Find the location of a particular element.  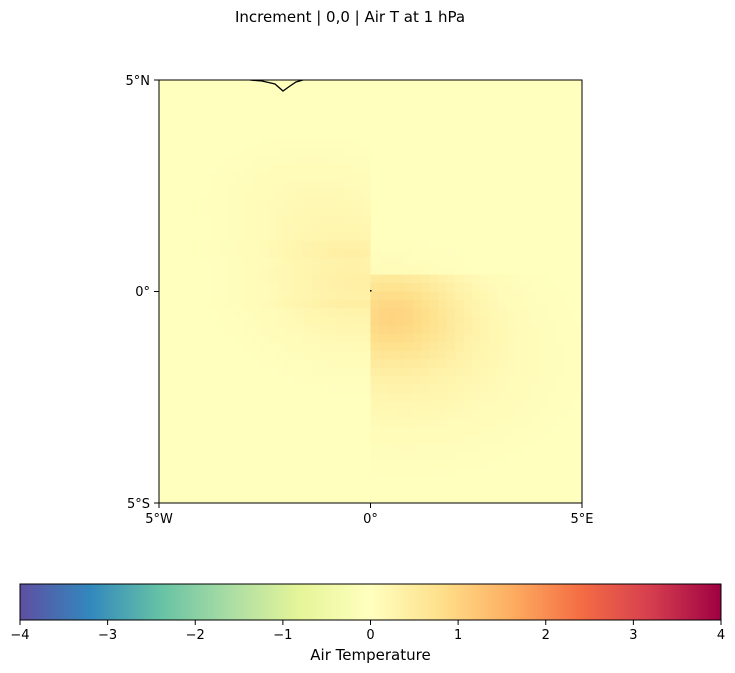

coastline is located at coordinates (276, 86).